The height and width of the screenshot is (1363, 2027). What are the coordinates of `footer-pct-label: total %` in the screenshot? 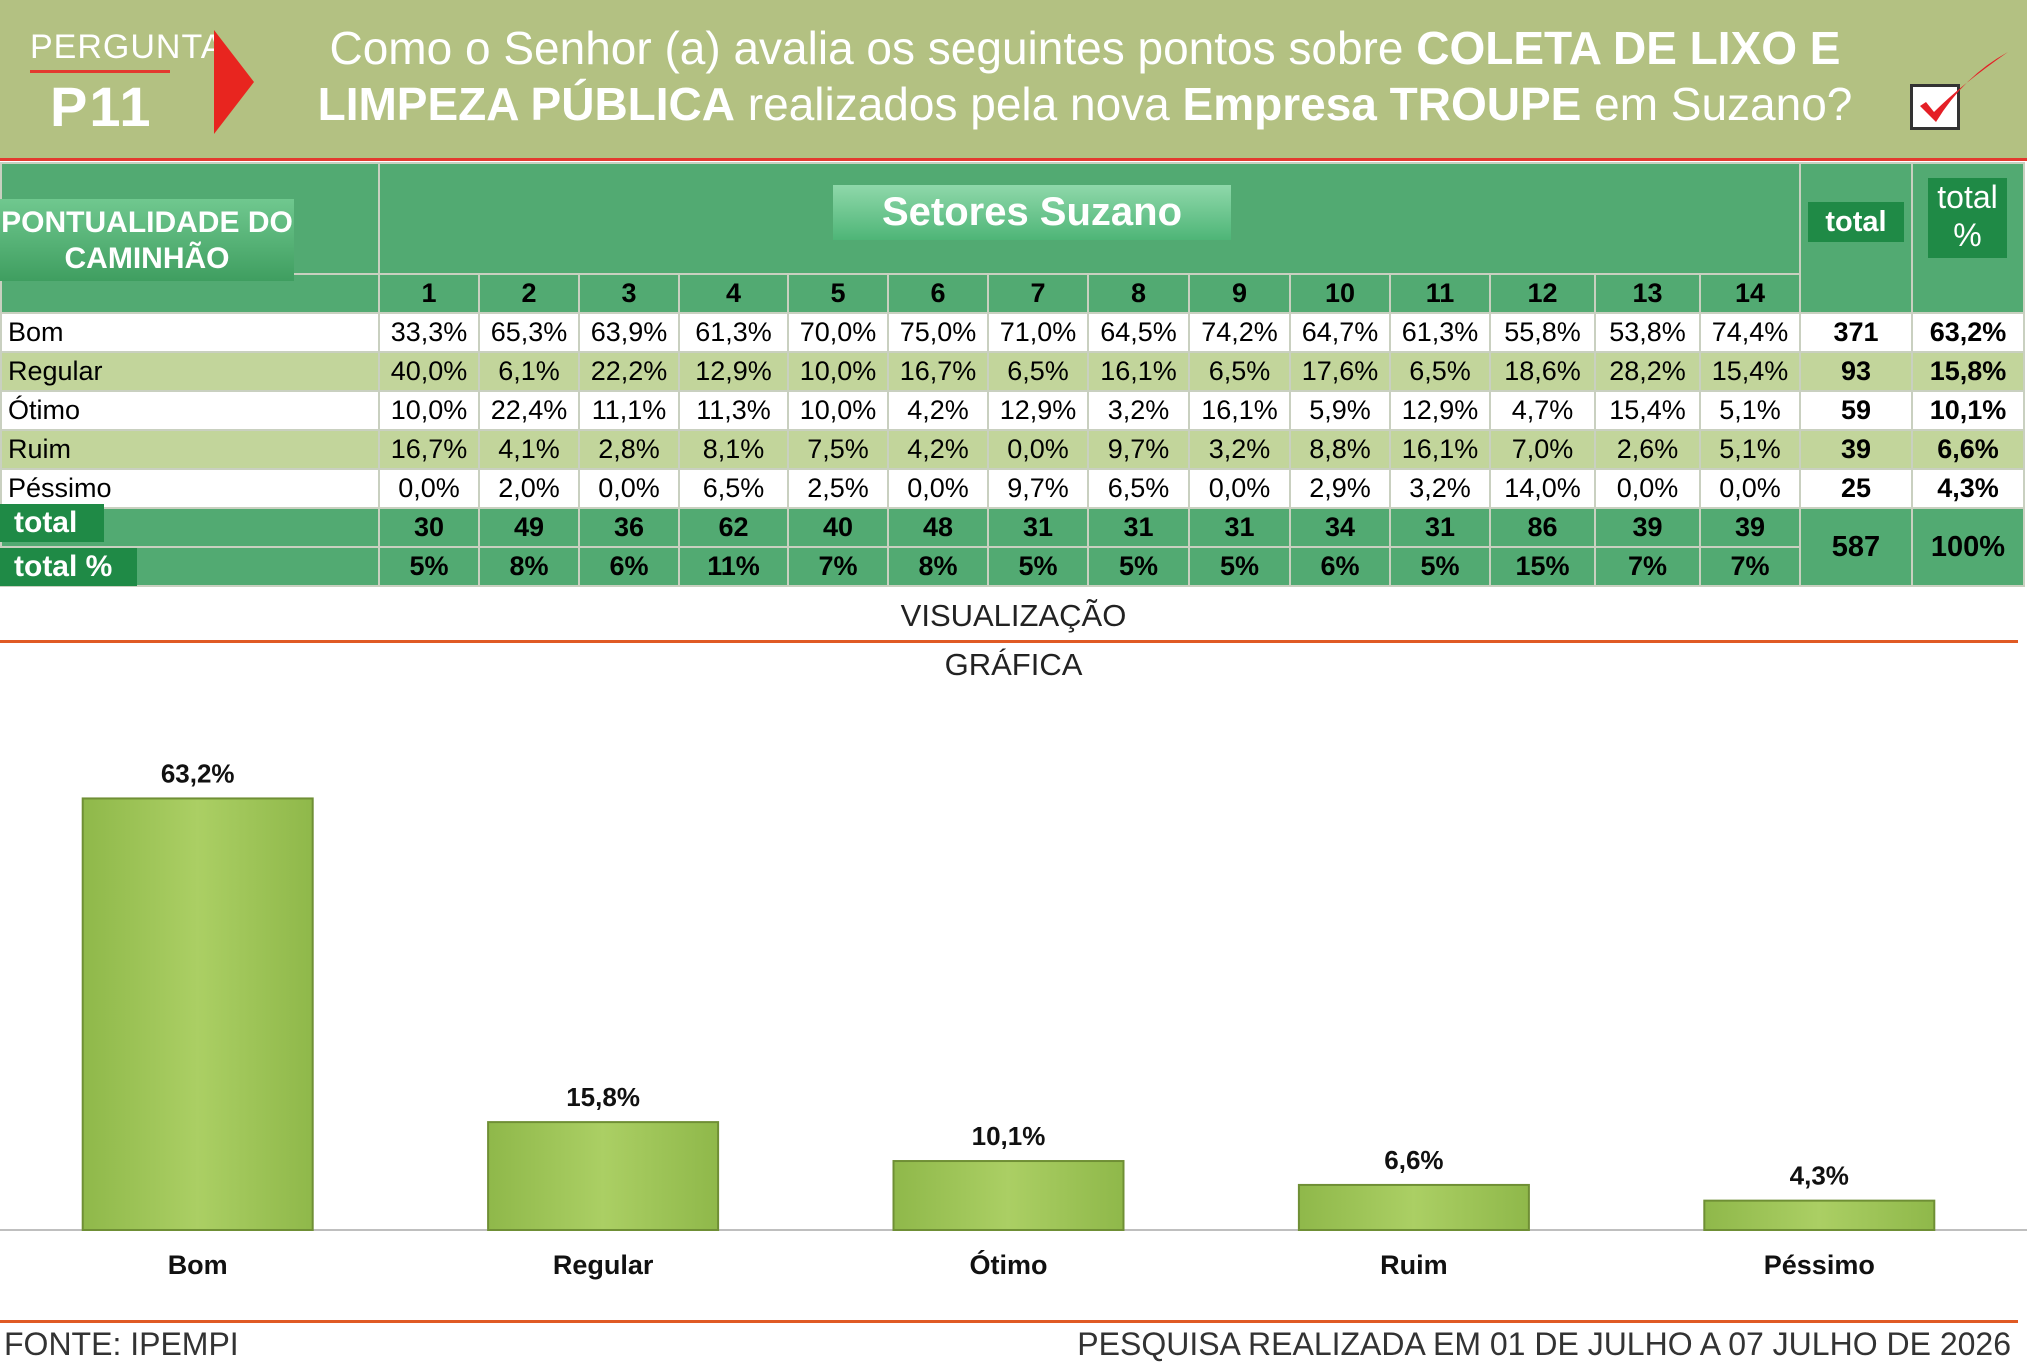 It's located at (68, 567).